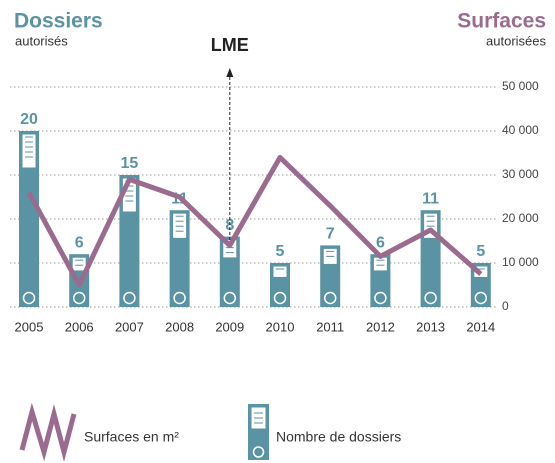  What do you see at coordinates (179, 326) in the screenshot?
I see `x-tick-label: 2008` at bounding box center [179, 326].